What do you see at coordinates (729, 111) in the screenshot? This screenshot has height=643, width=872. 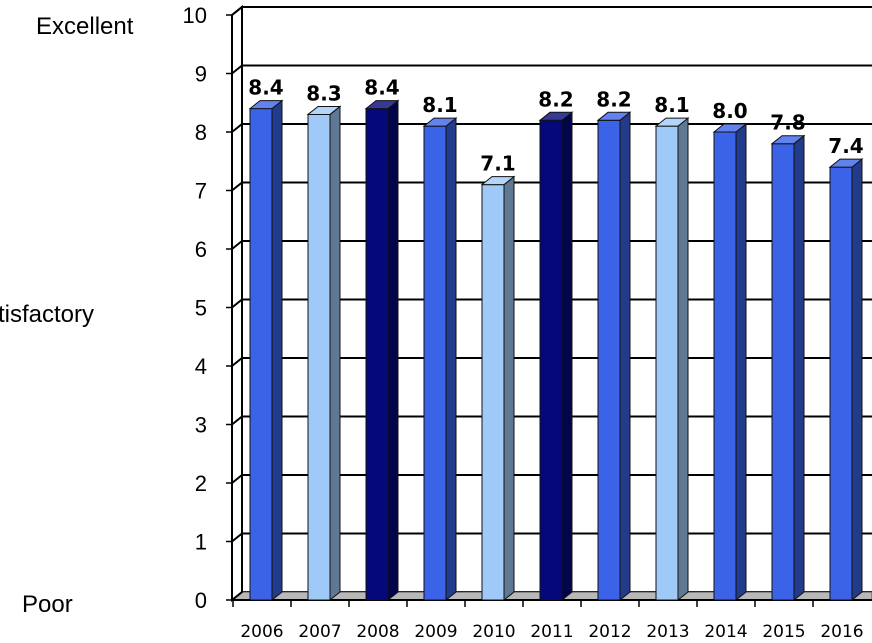 I see `data-label: 8.0` at bounding box center [729, 111].